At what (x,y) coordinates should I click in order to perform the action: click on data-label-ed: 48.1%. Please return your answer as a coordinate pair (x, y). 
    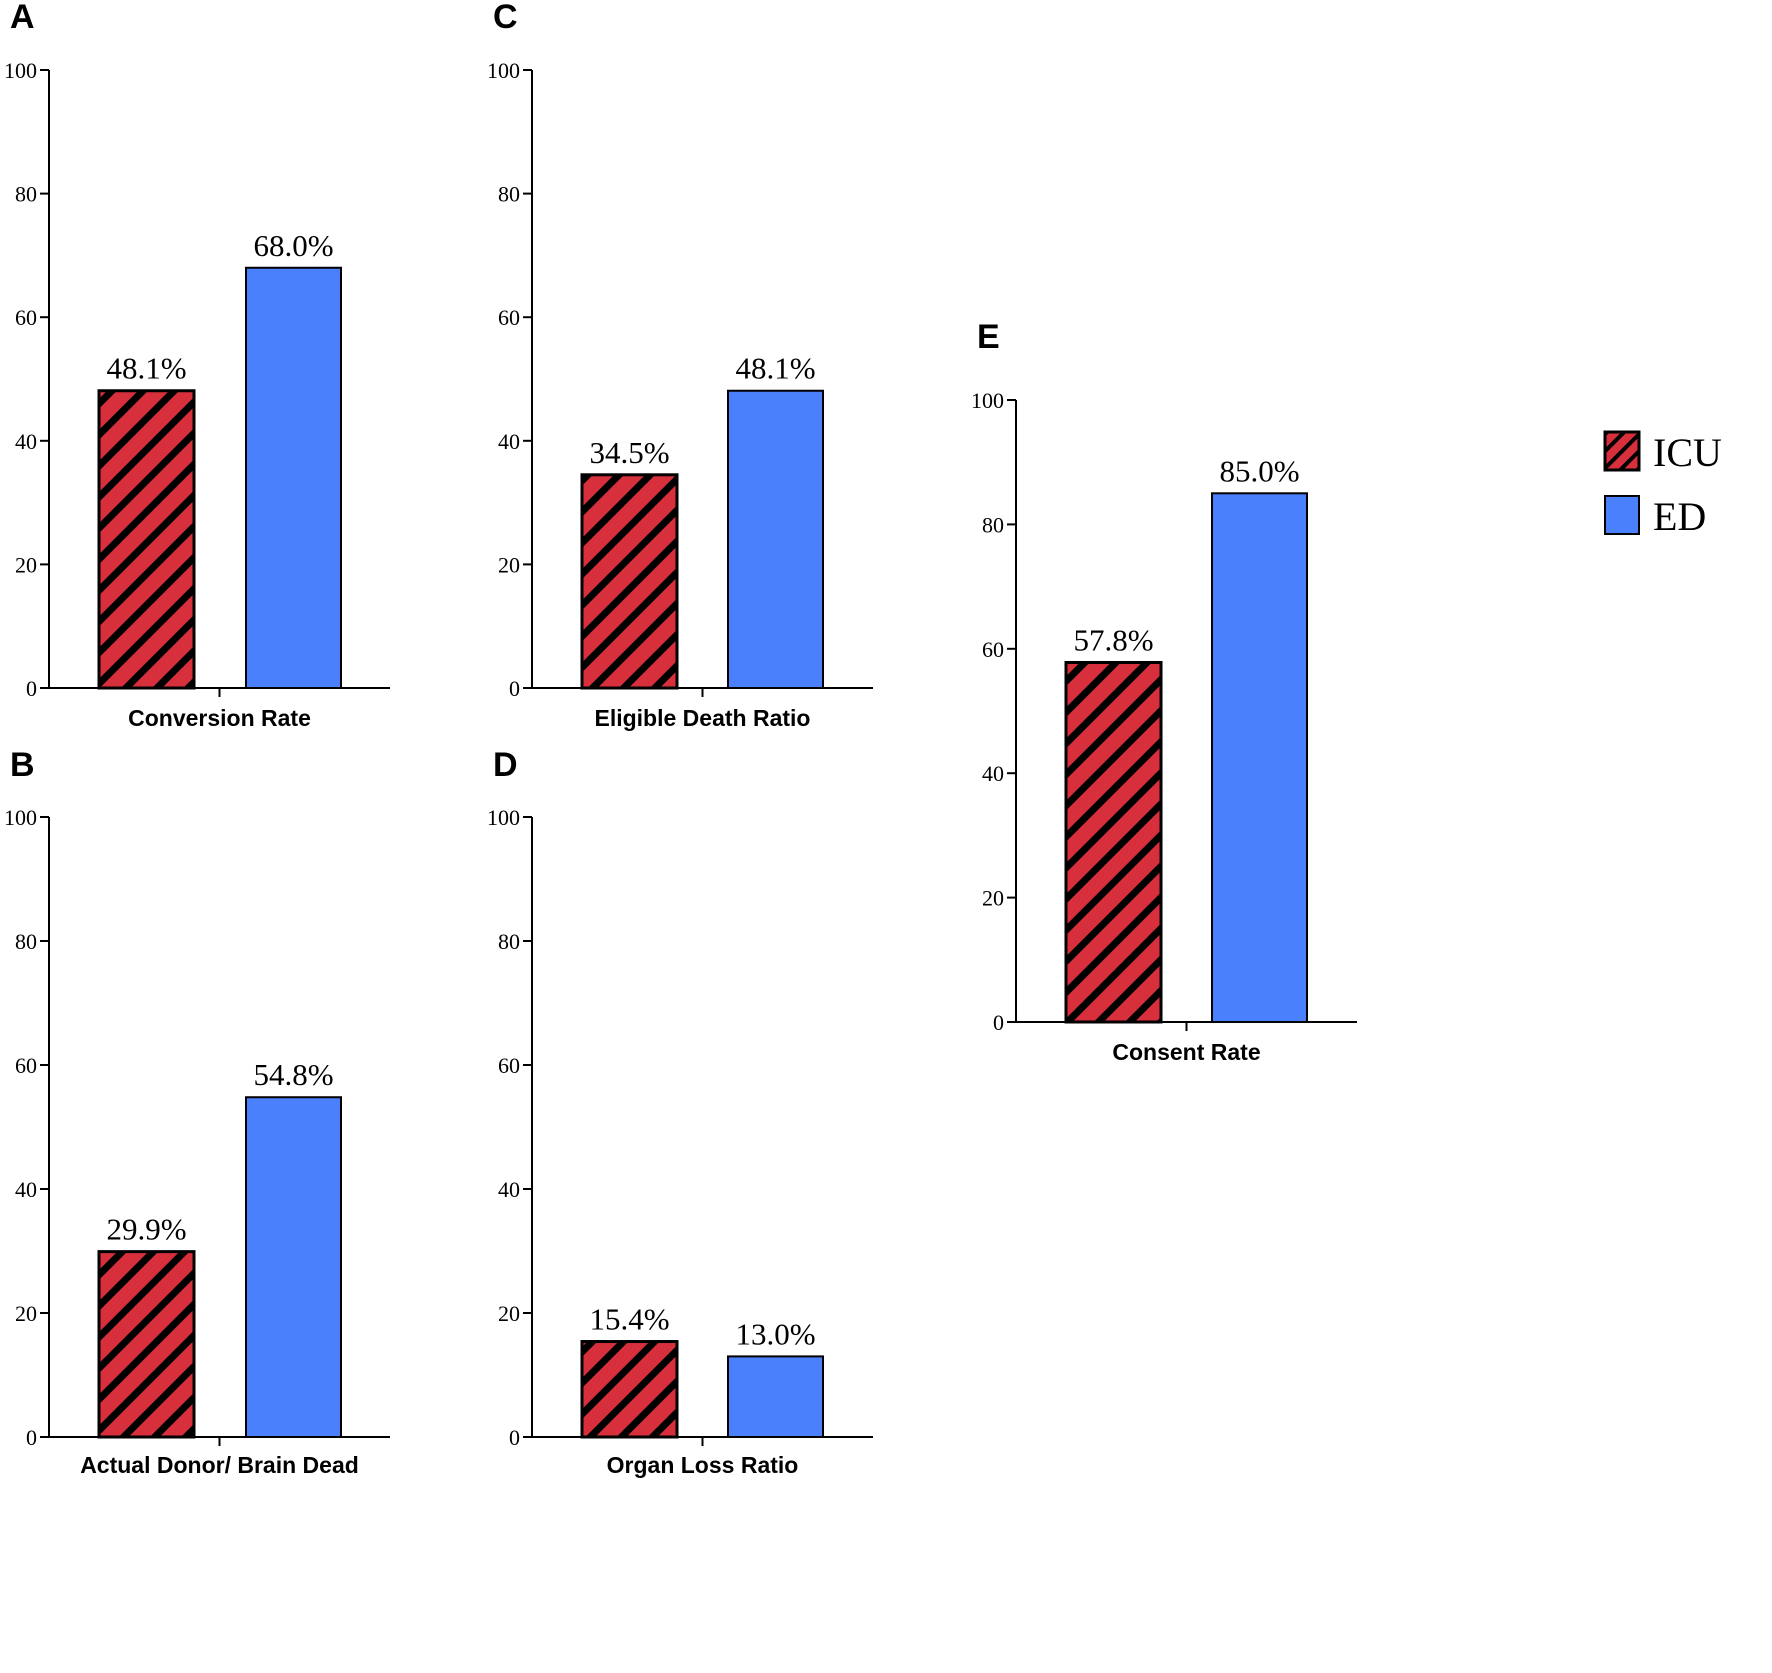
    Looking at the image, I should click on (775, 368).